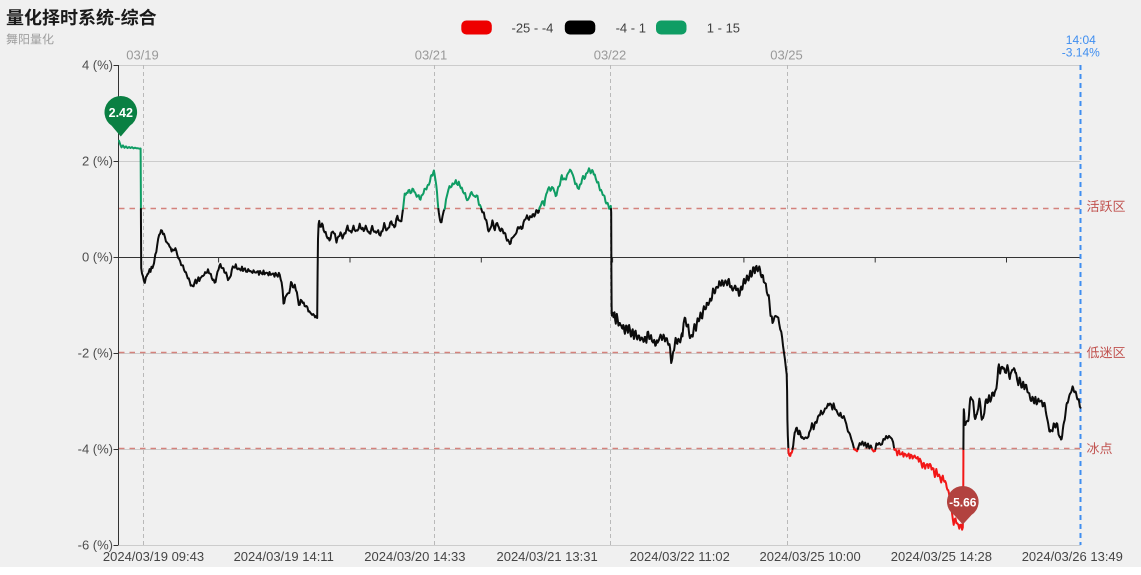 This screenshot has height=575, width=1141. What do you see at coordinates (680, 556) in the screenshot?
I see `svg-text: 2024/03/22 11:02` at bounding box center [680, 556].